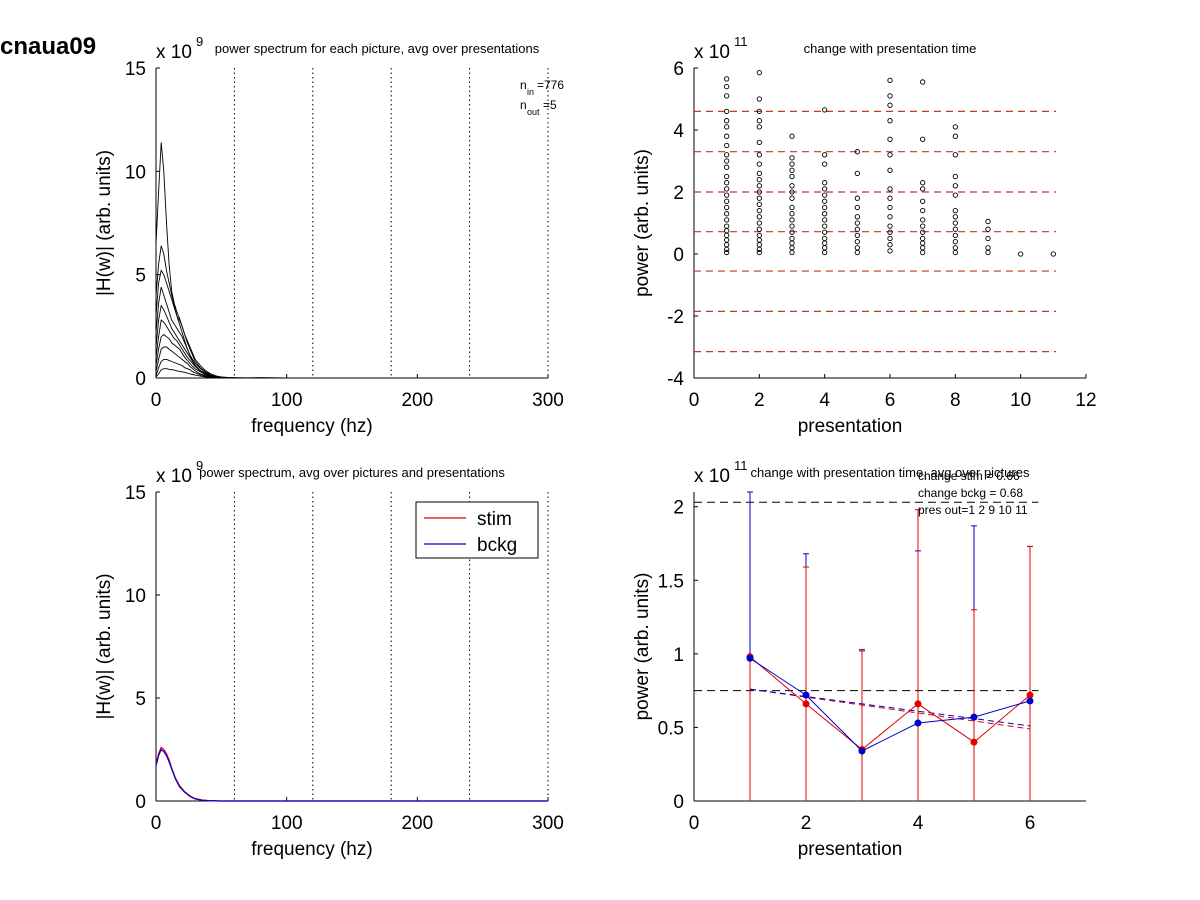 The image size is (1200, 900). Describe the element at coordinates (1085, 400) in the screenshot. I see `x-tick-label: 12` at that location.